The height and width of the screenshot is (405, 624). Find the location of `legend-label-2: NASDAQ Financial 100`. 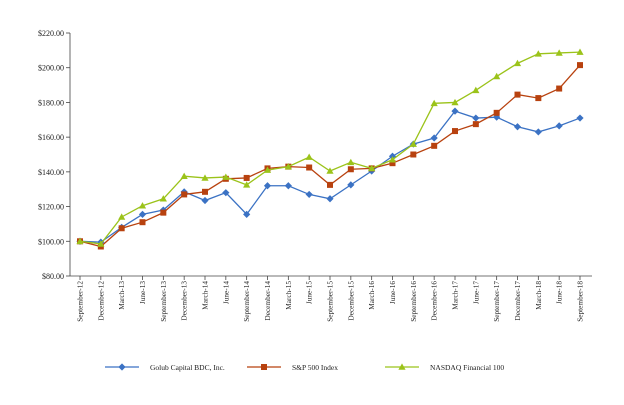

legend-label-2: NASDAQ Financial 100 is located at coordinates (467, 367).